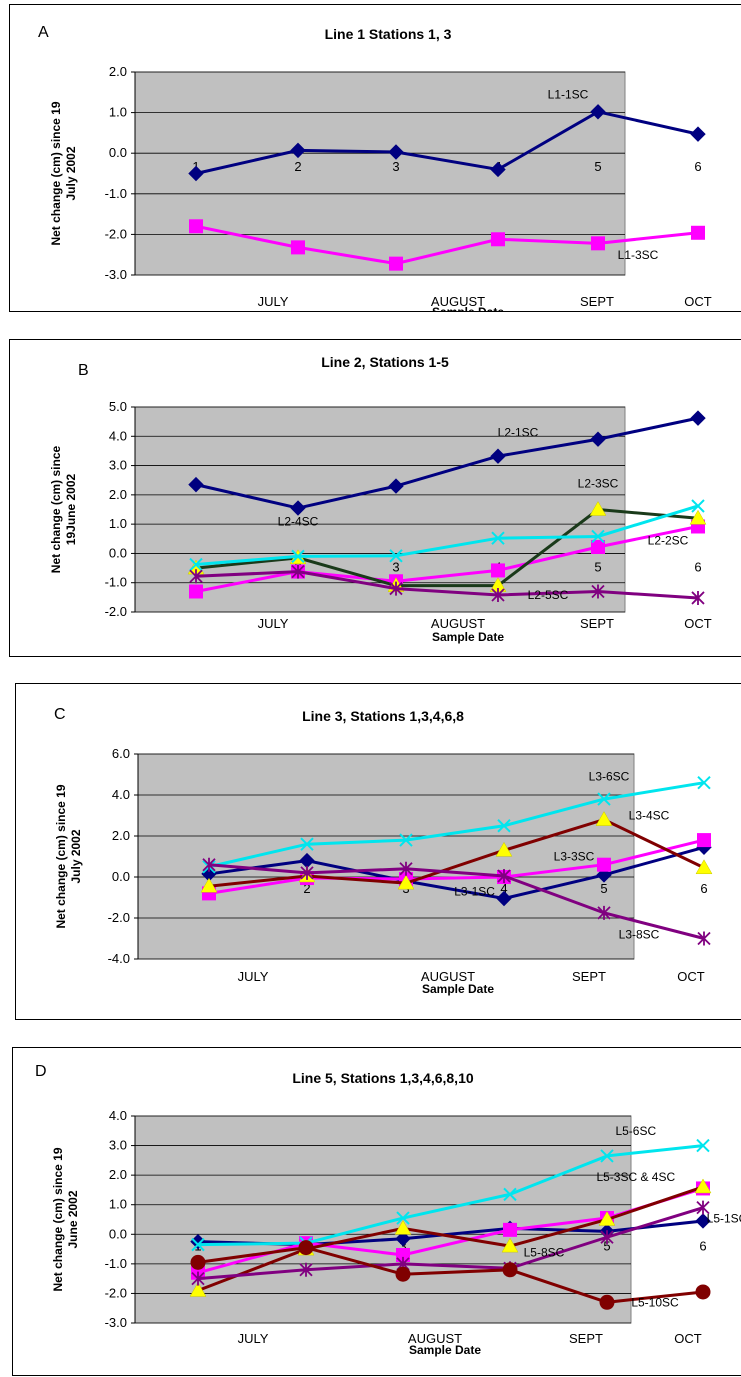 This screenshot has height=1377, width=741. I want to click on chart-b-station-number: 3, so click(395, 566).